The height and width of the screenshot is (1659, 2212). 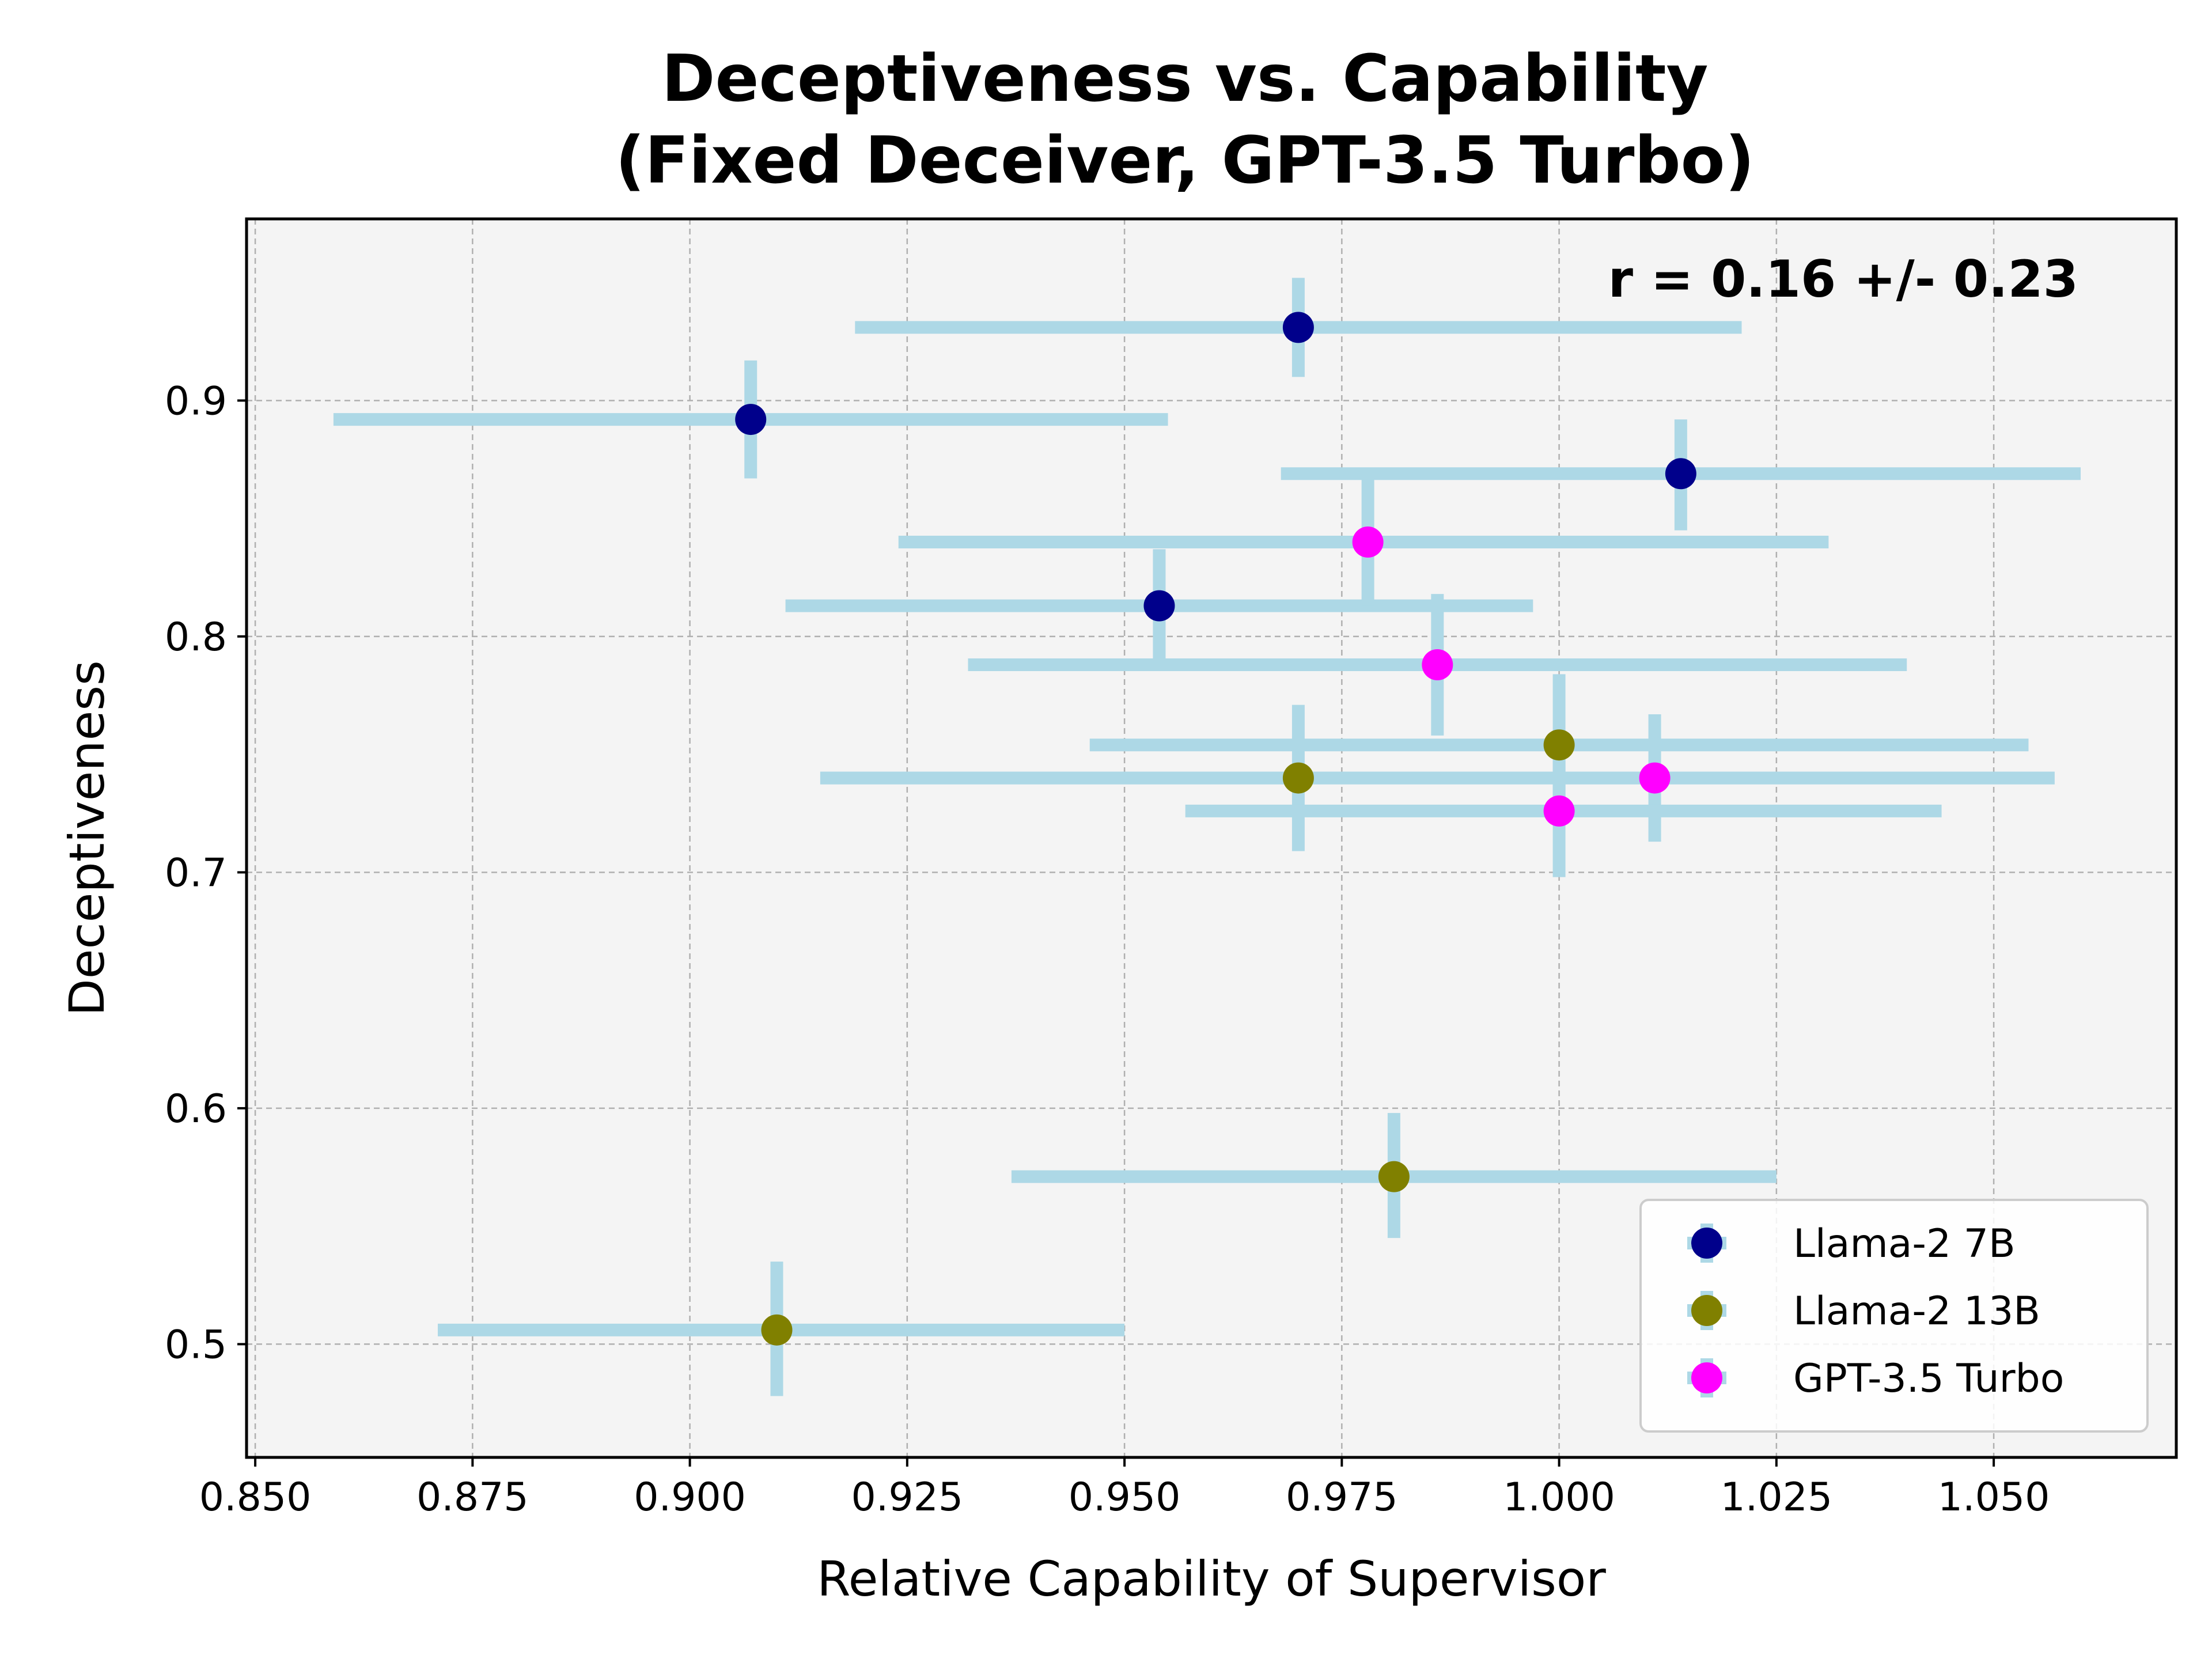 I want to click on x-tick-label: 1.025, so click(x=1777, y=1497).